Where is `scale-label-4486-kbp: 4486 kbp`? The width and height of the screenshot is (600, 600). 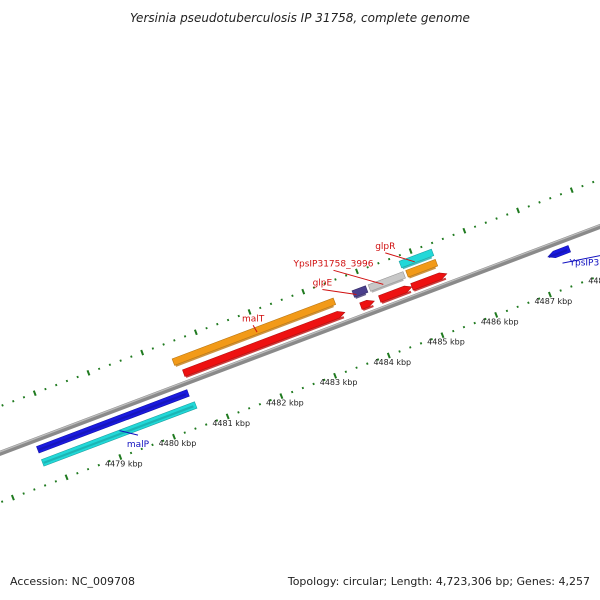
scale-label-4486-kbp: 4486 kbp is located at coordinates (500, 321).